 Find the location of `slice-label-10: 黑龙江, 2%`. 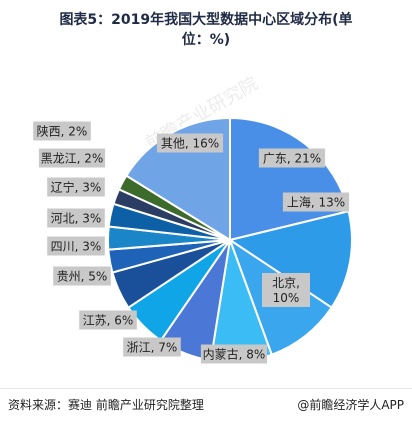

slice-label-10: 黑龙江, 2% is located at coordinates (72, 158).